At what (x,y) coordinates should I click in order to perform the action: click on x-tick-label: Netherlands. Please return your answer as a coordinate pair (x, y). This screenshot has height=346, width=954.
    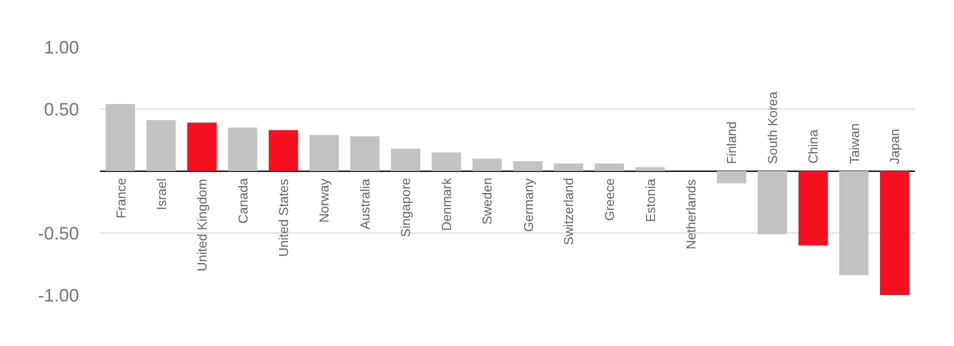
    Looking at the image, I should click on (690, 214).